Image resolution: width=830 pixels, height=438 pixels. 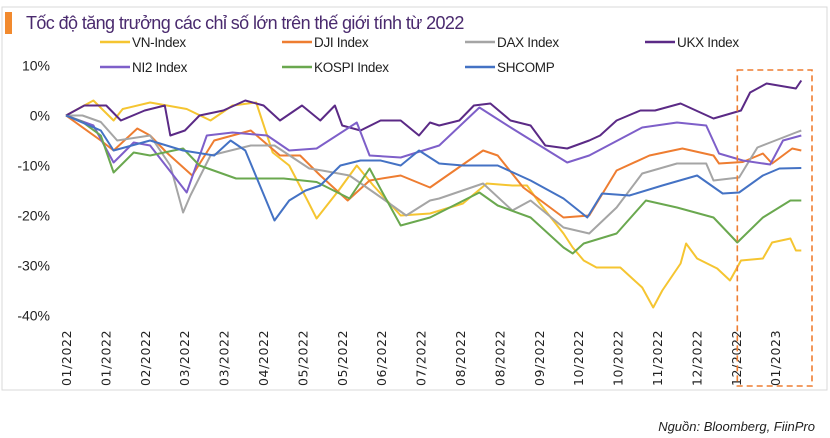 I want to click on y-axis: 10% 0% -10% -20% -30% -40%, so click(x=33, y=191).